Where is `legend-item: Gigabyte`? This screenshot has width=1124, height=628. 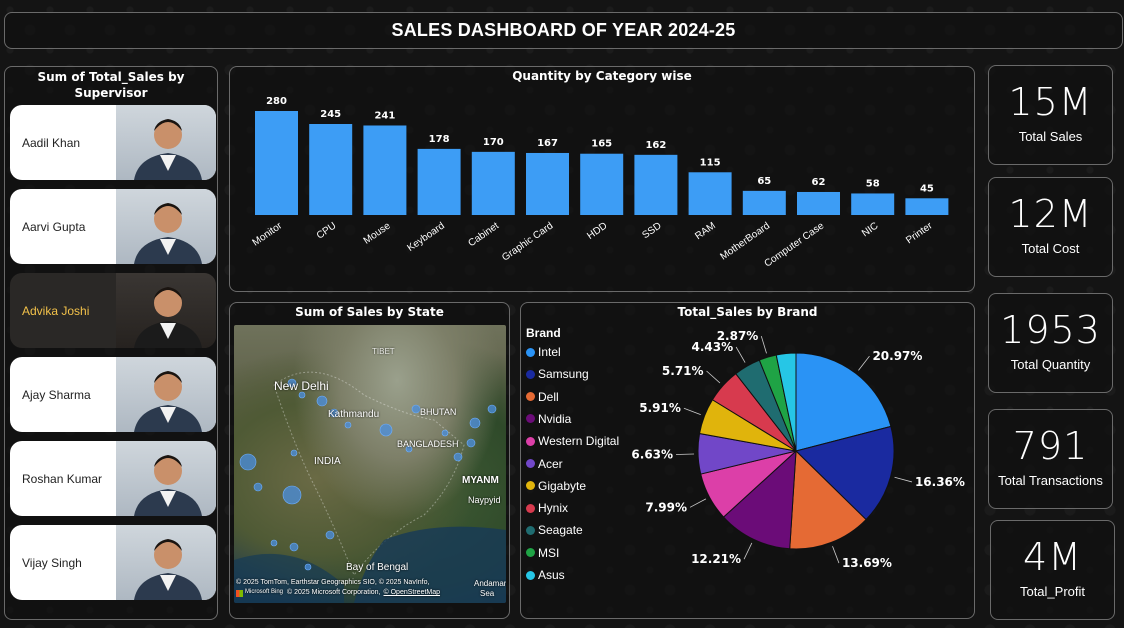 legend-item: Gigabyte is located at coordinates (556, 486).